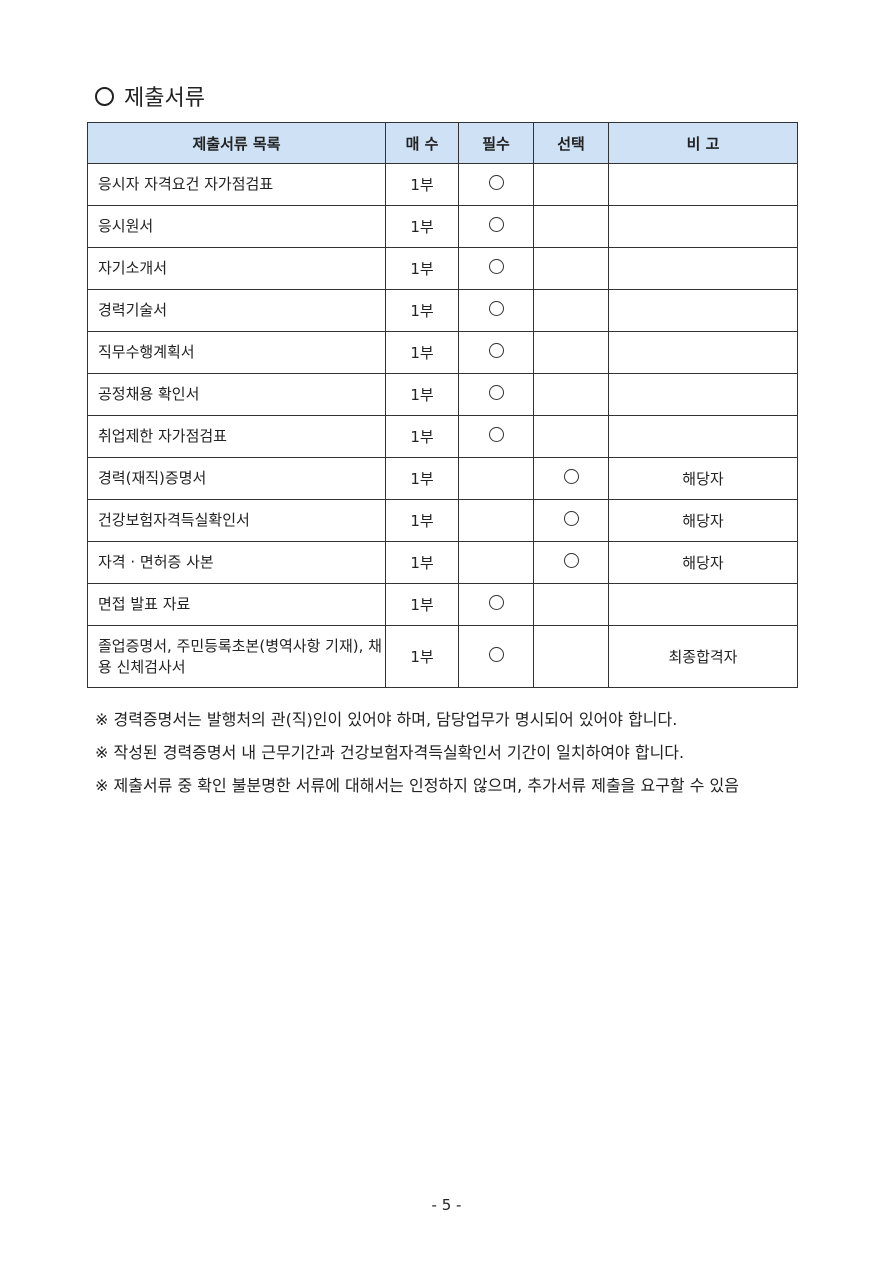  I want to click on cell-name: 경력기술서, so click(236, 310).